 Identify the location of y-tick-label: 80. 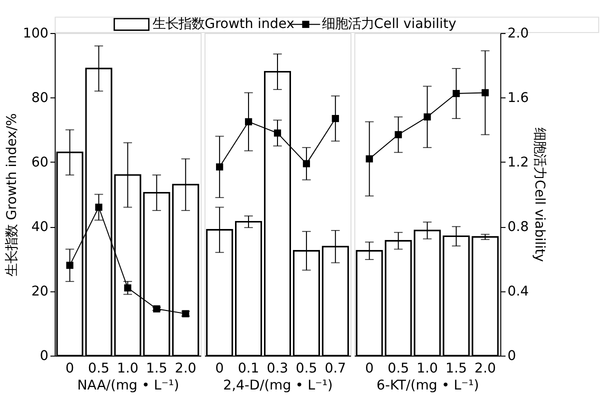
(39, 98).